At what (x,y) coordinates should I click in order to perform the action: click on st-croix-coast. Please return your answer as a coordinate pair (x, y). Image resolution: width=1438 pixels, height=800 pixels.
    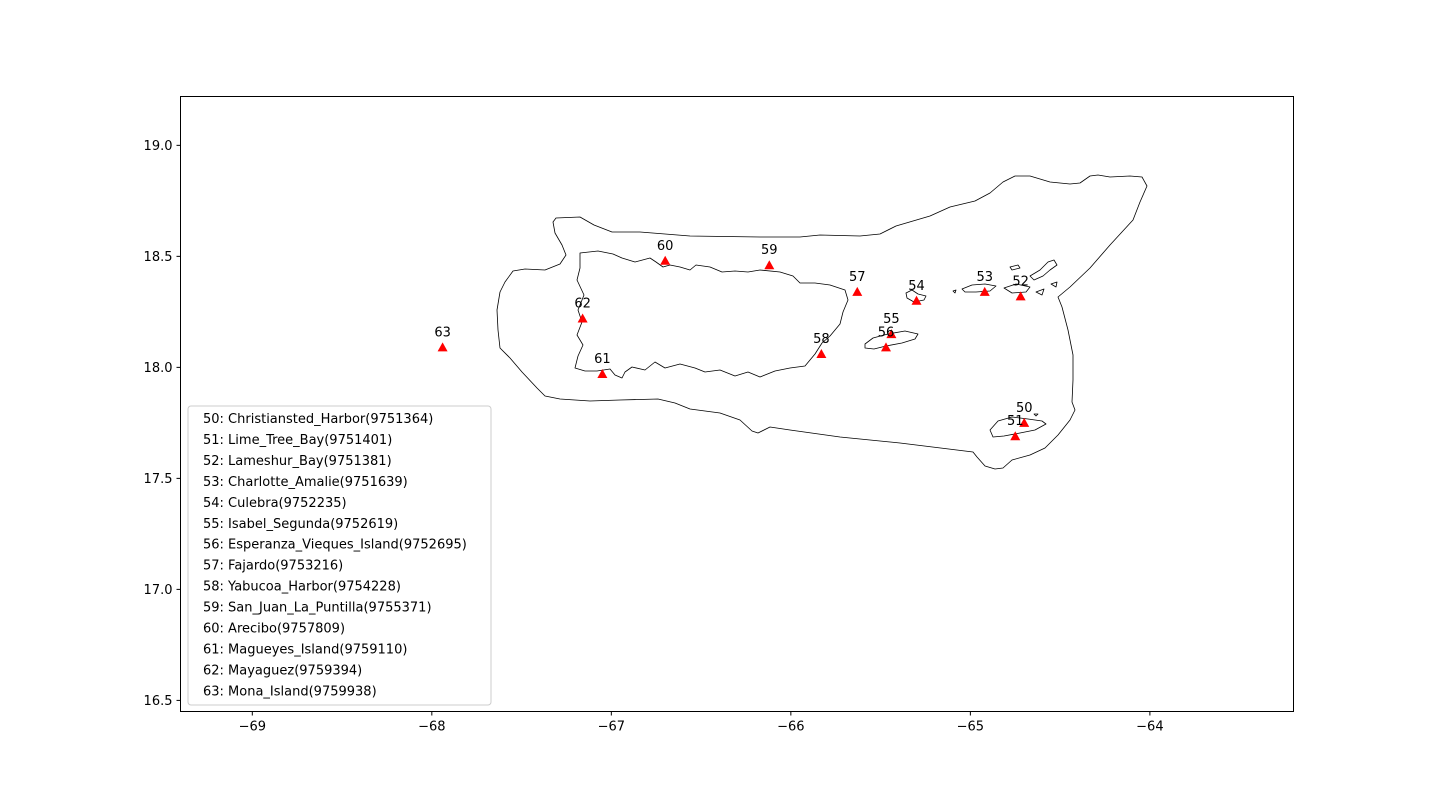
    Looking at the image, I should click on (1018, 427).